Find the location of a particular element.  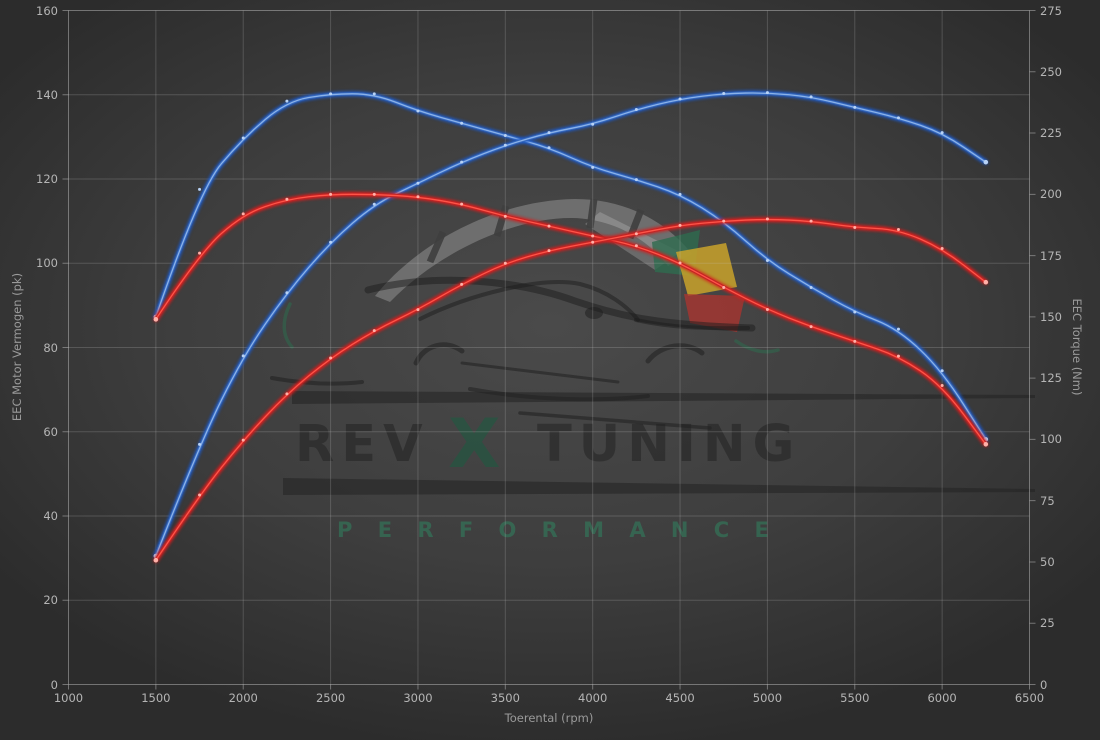

y-axis-left-title: EEC Motor Vermogen (pk) is located at coordinates (17, 347).